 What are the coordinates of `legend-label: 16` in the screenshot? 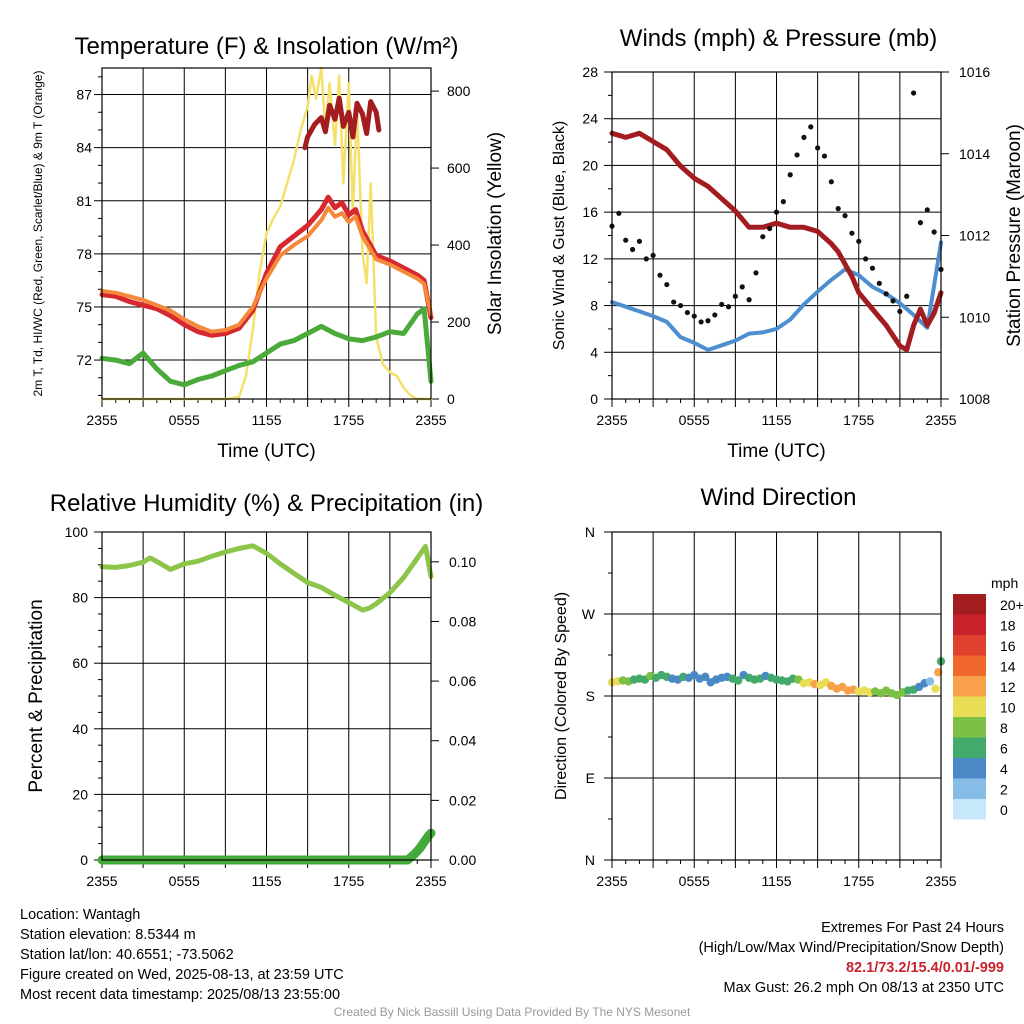 It's located at (1008, 646).